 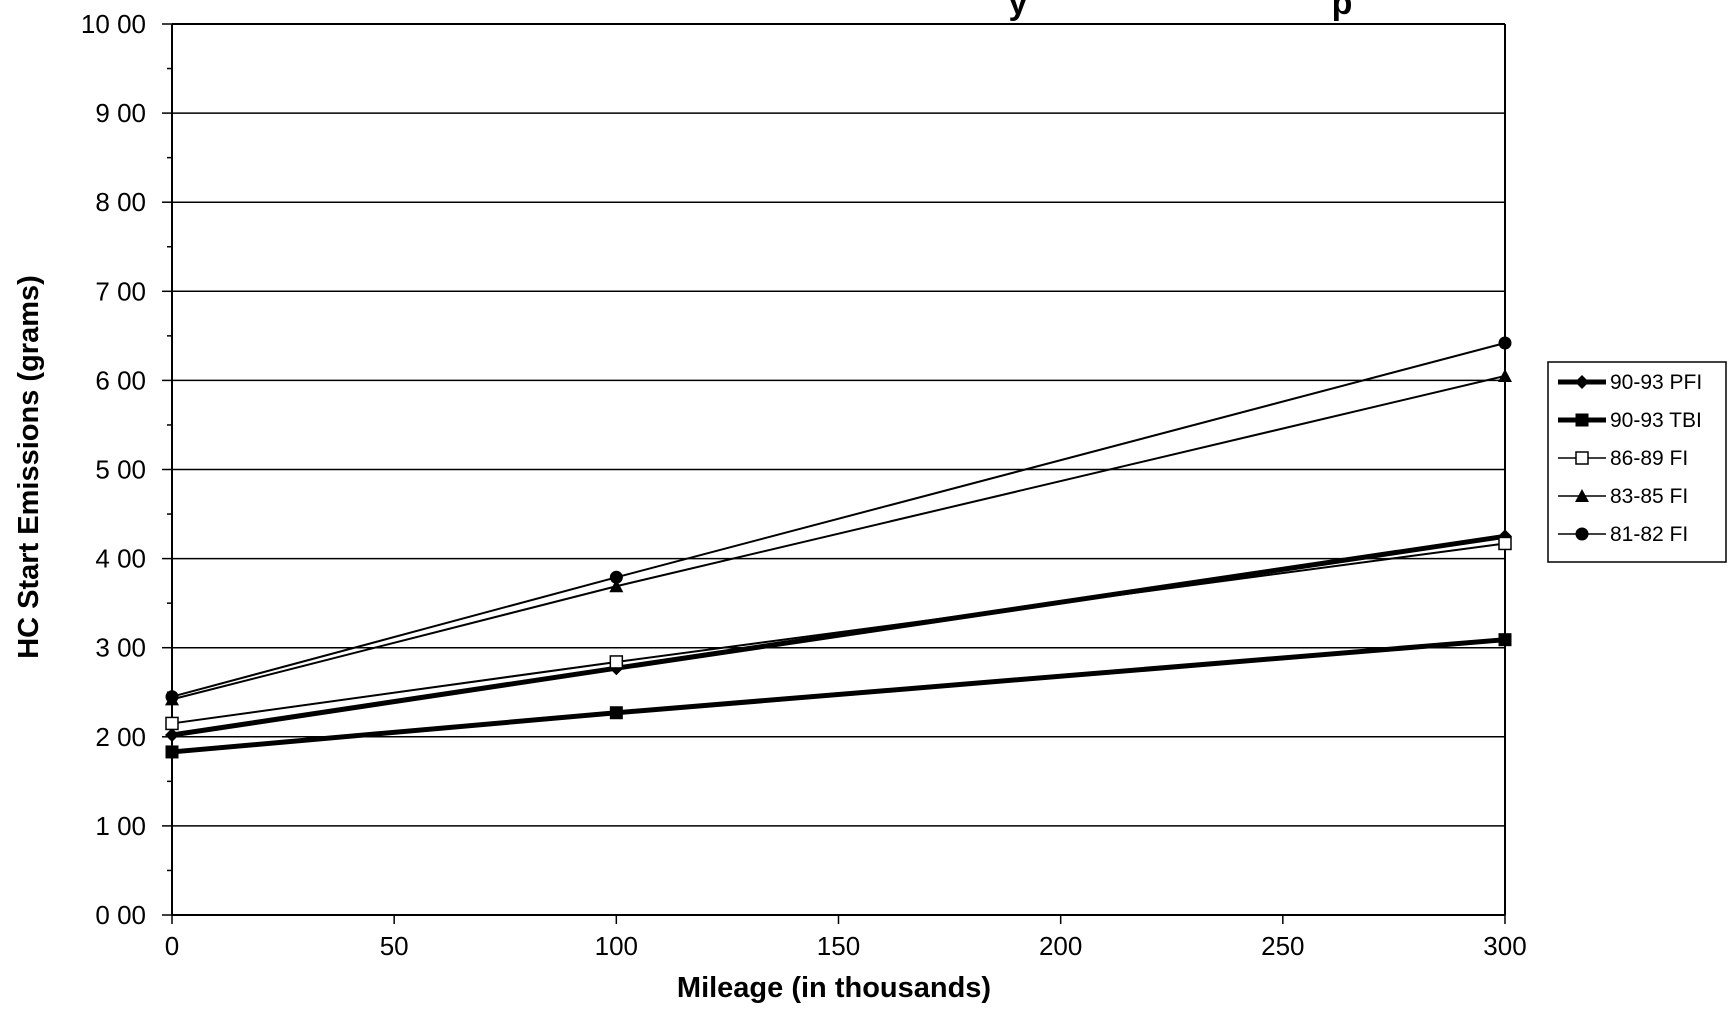 What do you see at coordinates (394, 946) in the screenshot?
I see `x-tick-label: 50` at bounding box center [394, 946].